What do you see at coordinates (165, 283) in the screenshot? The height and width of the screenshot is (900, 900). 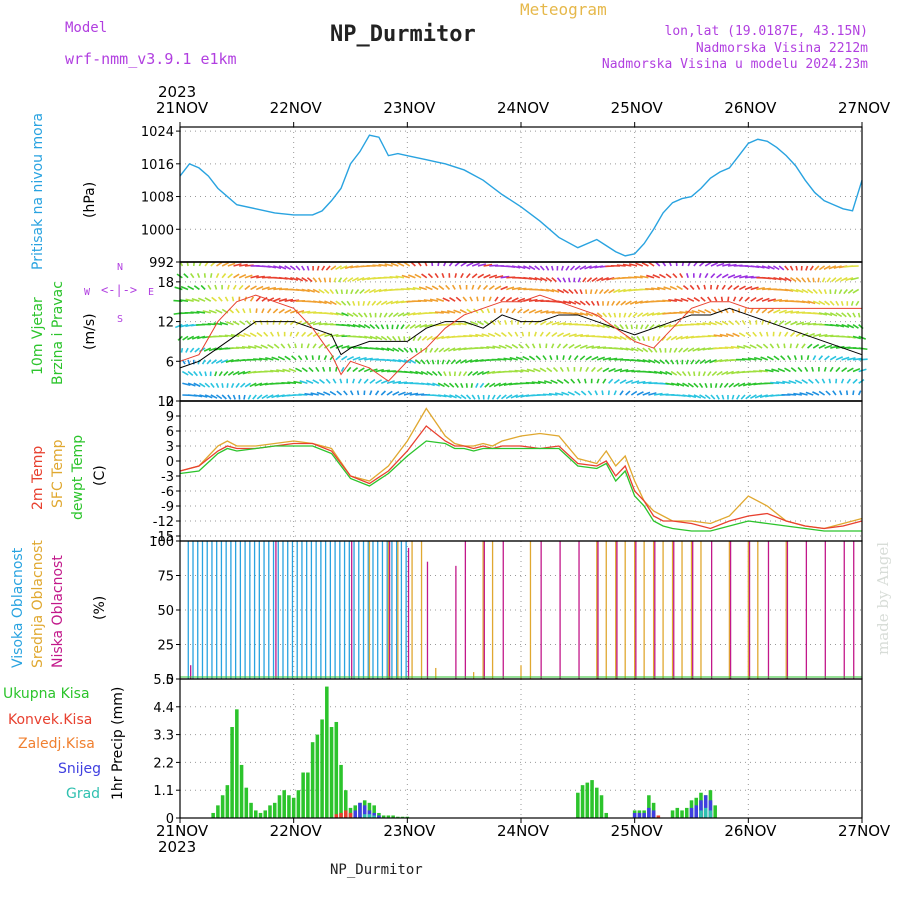 I see `y-tick-label: 18` at bounding box center [165, 283].